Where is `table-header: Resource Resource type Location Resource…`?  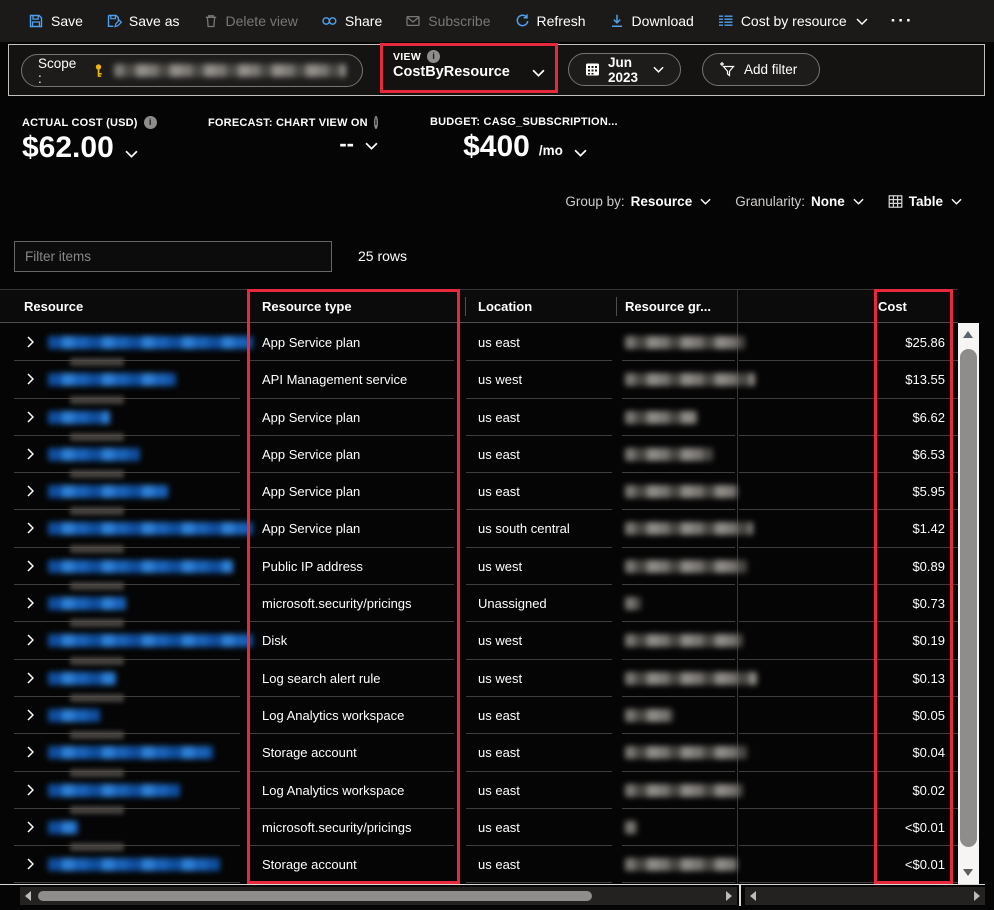
table-header: Resource Resource type Location Resource… is located at coordinates (479, 306).